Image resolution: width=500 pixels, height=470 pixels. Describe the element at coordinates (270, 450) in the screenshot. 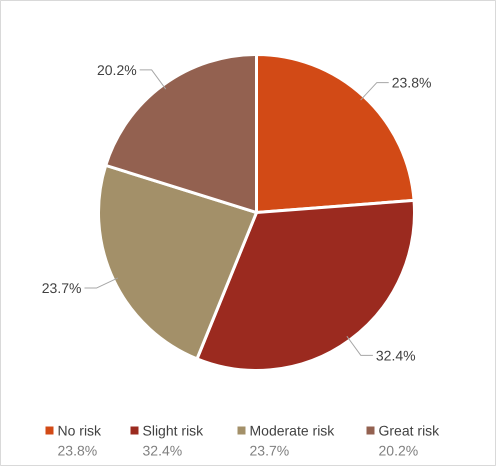

I see `text: 23.7%` at that location.